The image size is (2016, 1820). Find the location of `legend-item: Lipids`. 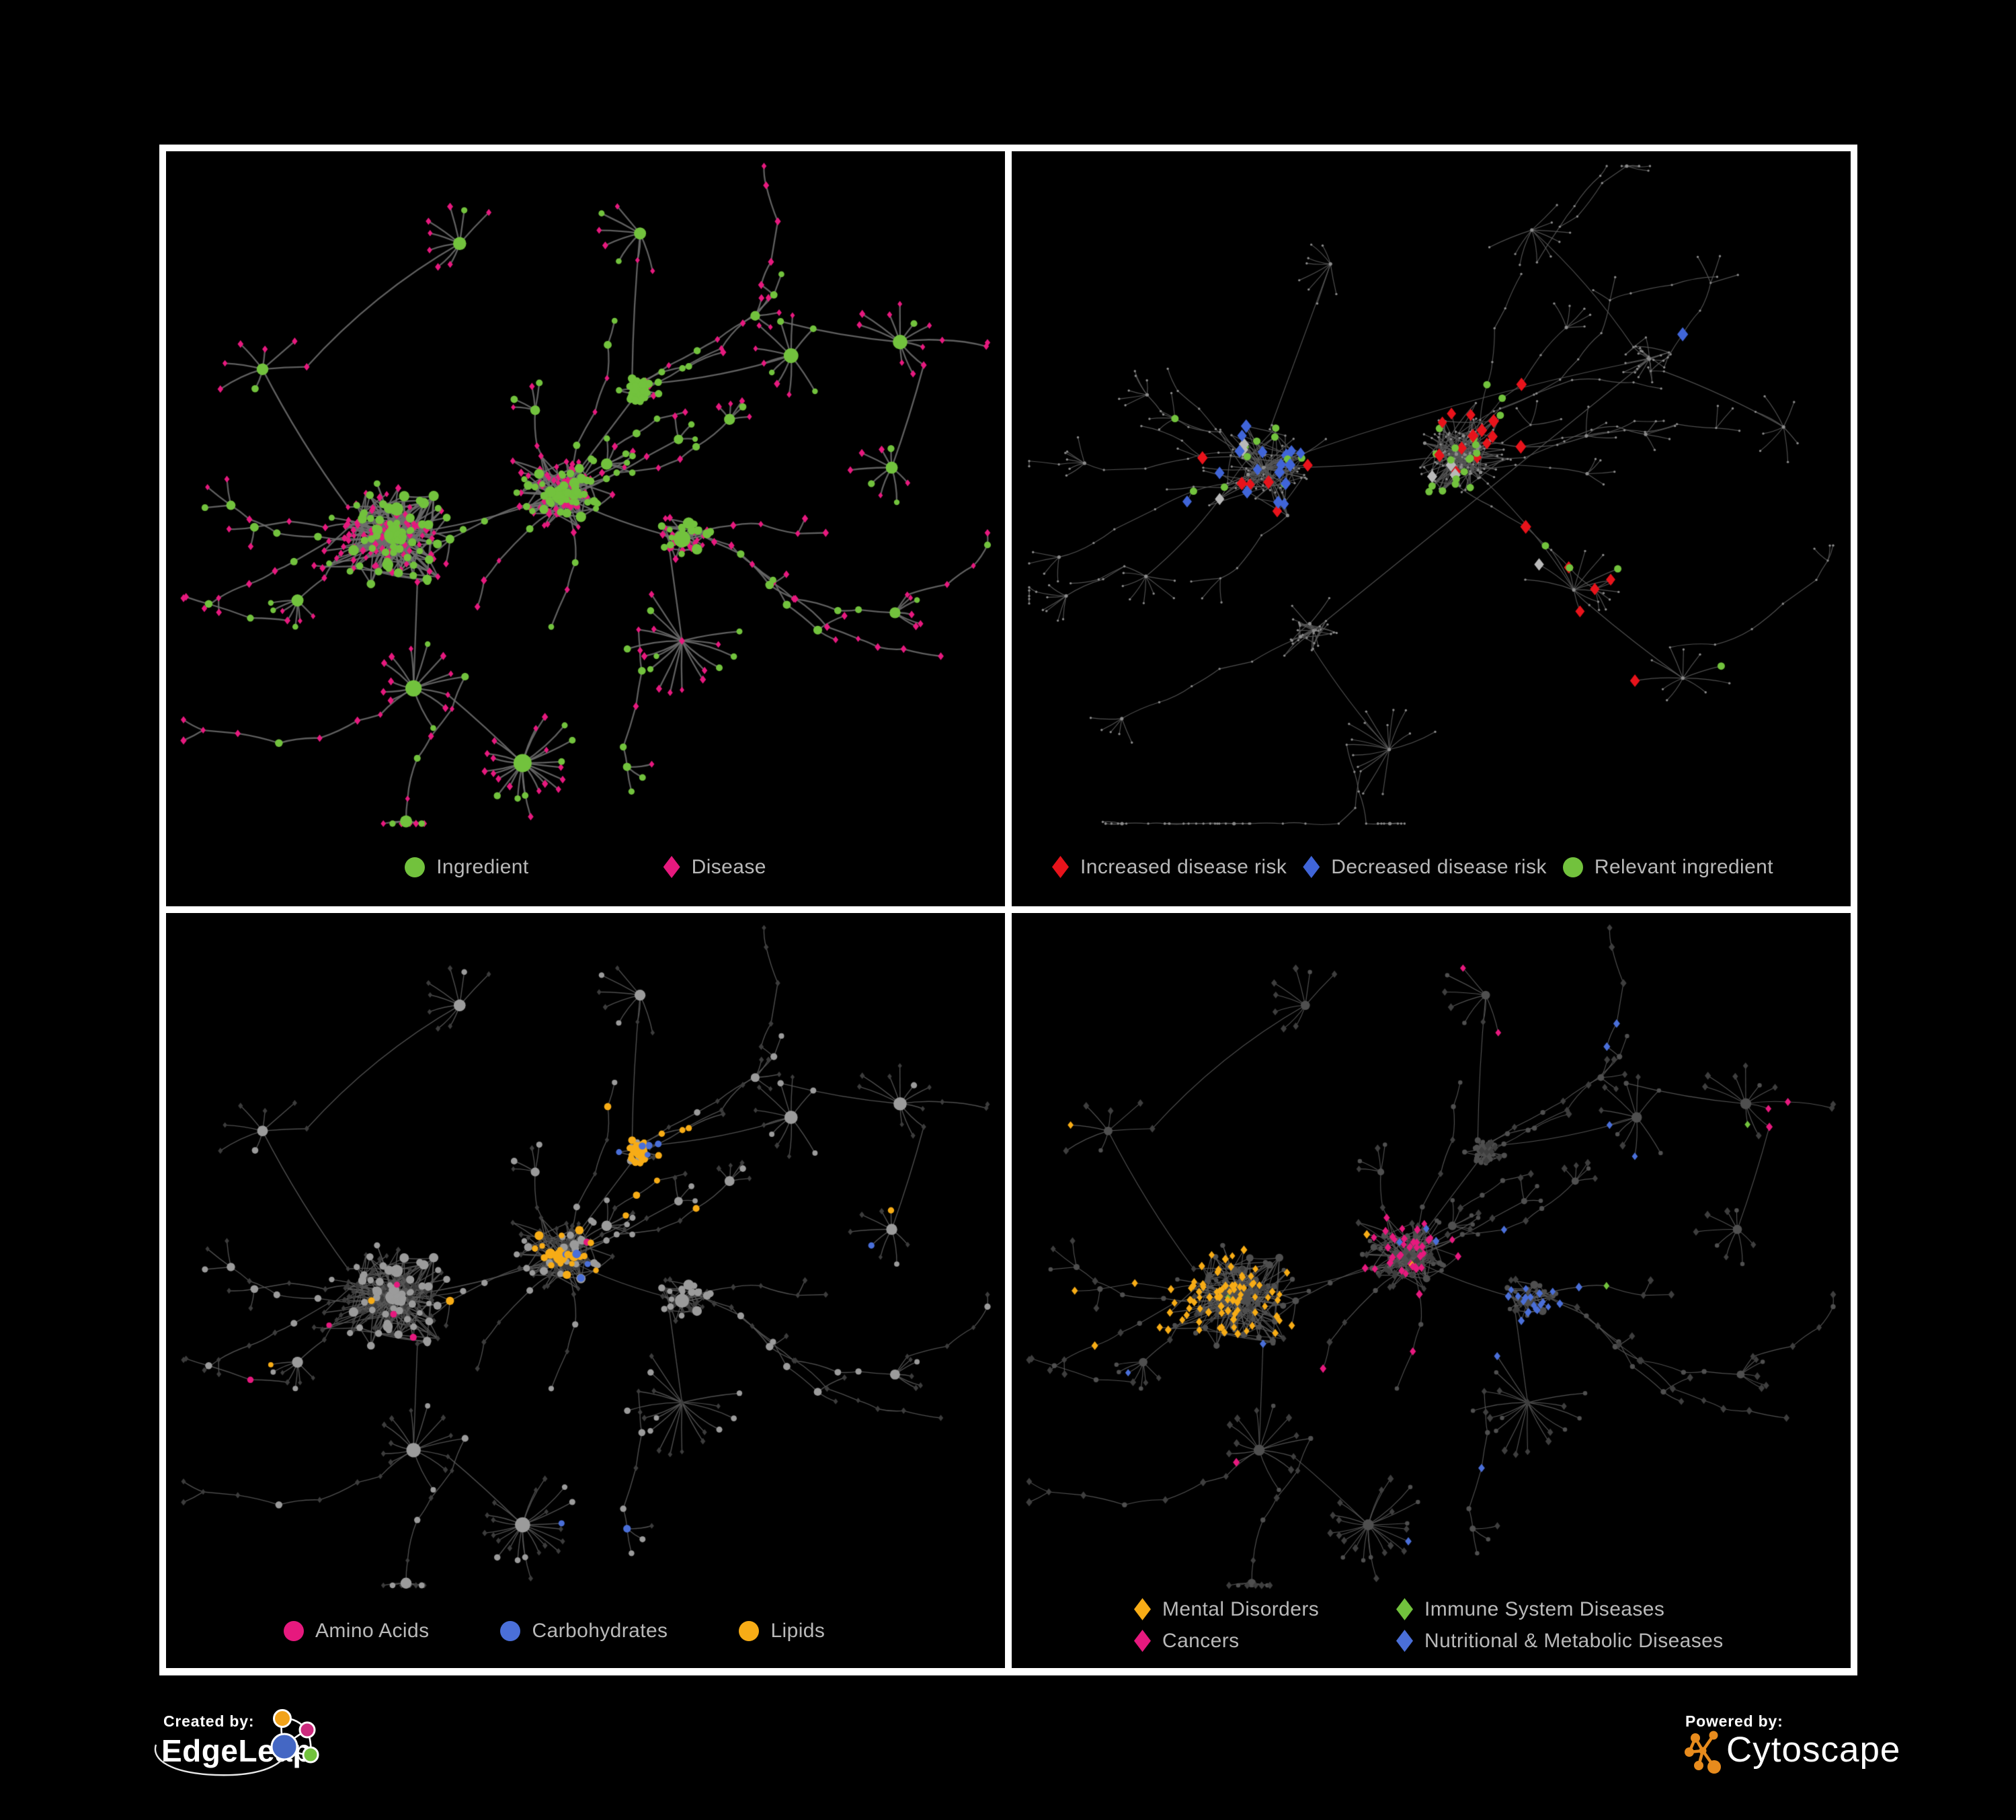

legend-item: Lipids is located at coordinates (782, 1631).